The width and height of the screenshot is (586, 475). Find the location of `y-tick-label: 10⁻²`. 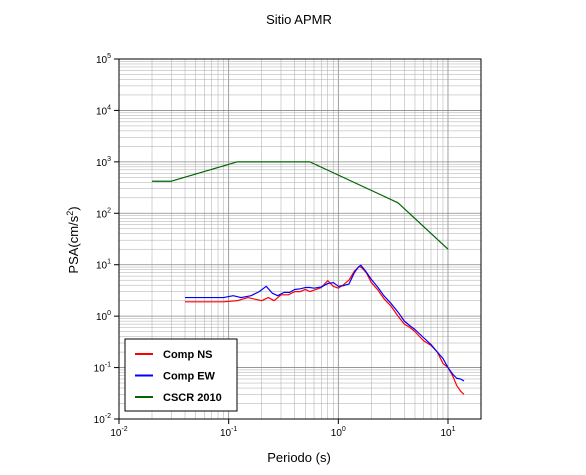

y-tick-label: 10⁻² is located at coordinates (102, 419).